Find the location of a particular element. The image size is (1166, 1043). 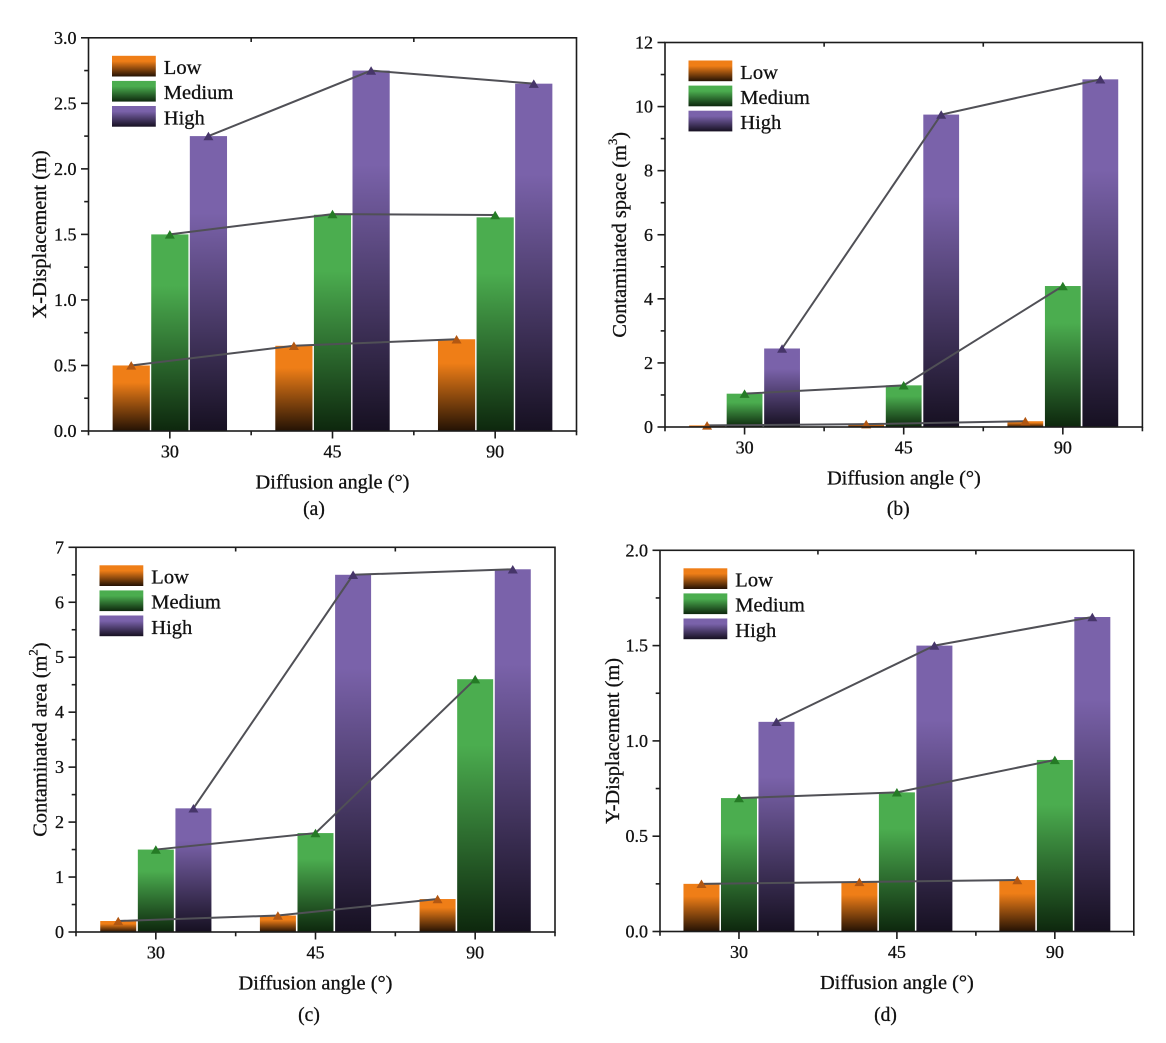

svg-text: 3.0 is located at coordinates (65, 38).